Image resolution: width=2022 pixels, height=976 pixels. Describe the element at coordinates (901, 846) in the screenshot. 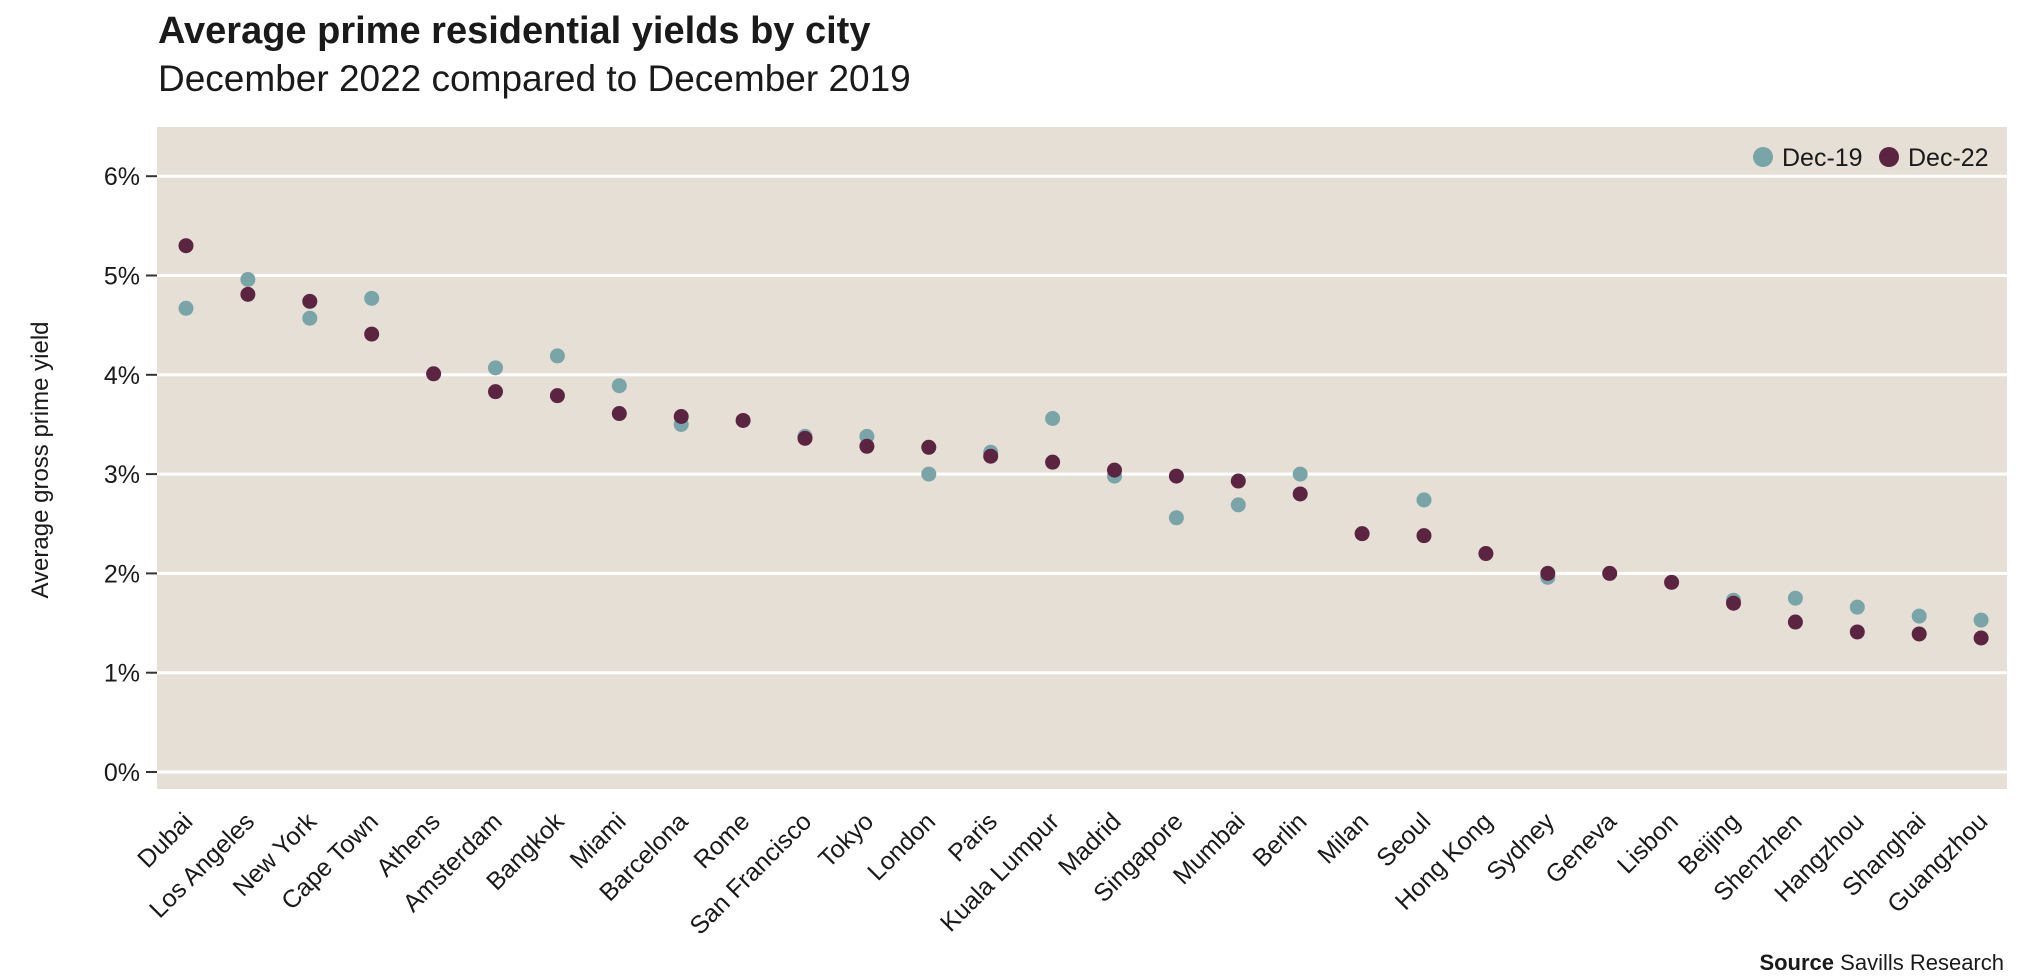

I see `x-tick-label: London` at that location.